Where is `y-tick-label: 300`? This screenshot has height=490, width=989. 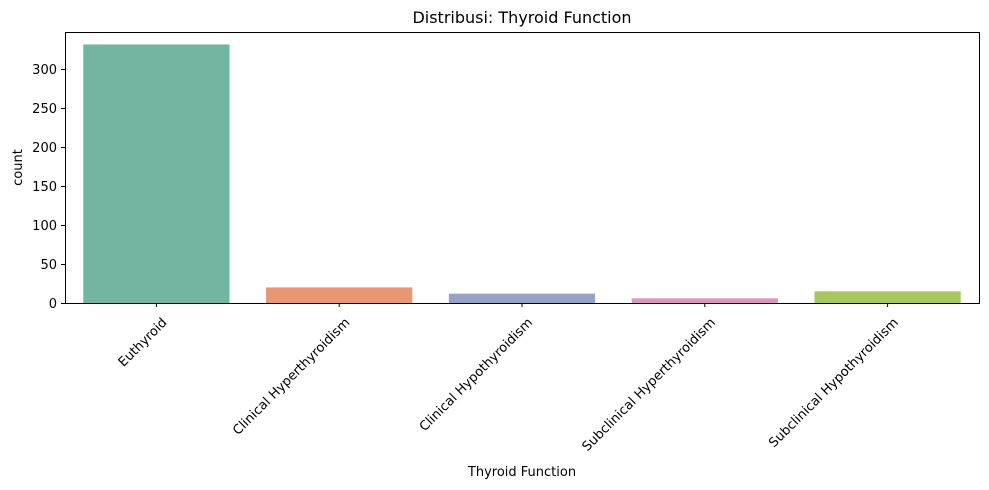
y-tick-label: 300 is located at coordinates (44, 70).